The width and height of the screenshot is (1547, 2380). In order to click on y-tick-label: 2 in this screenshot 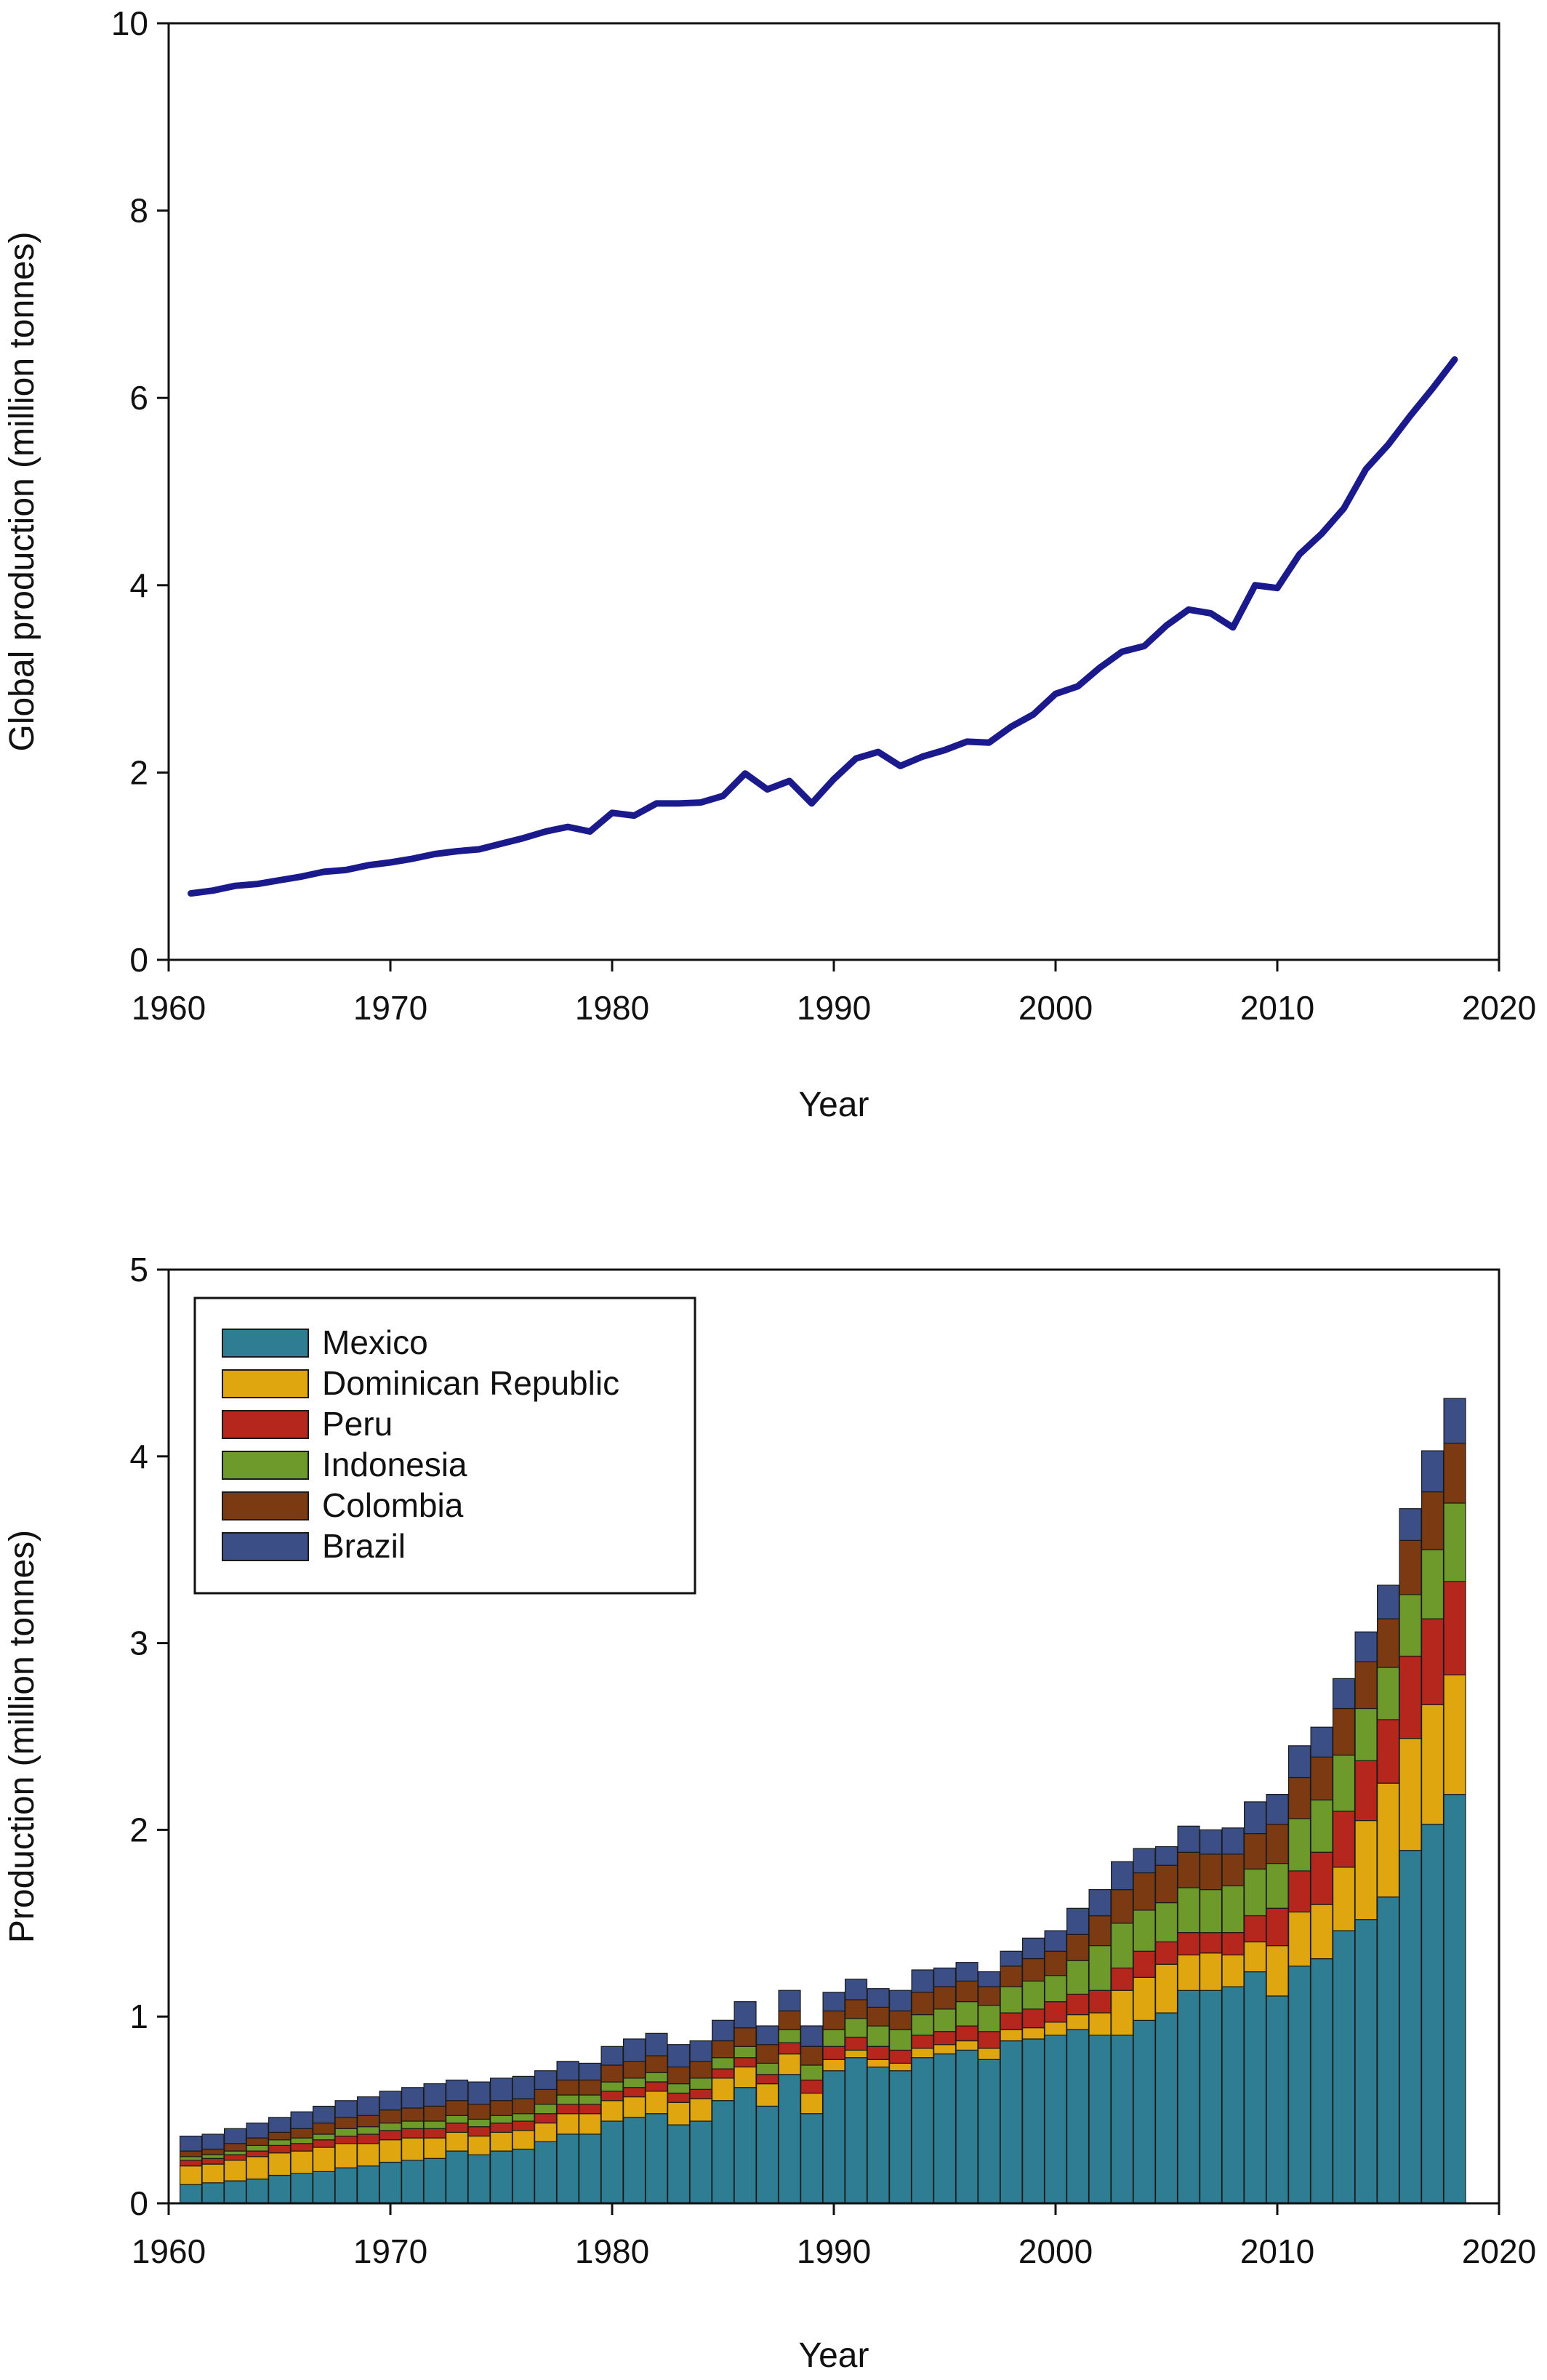, I will do `click(138, 1829)`.